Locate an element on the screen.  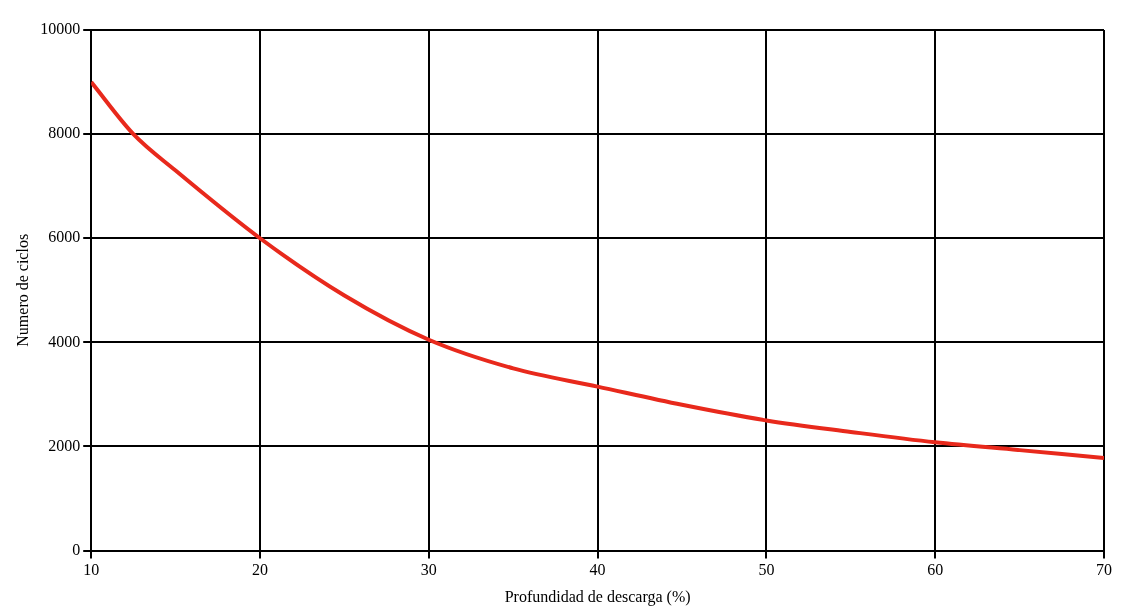
x-tick-label: 40 is located at coordinates (597, 570).